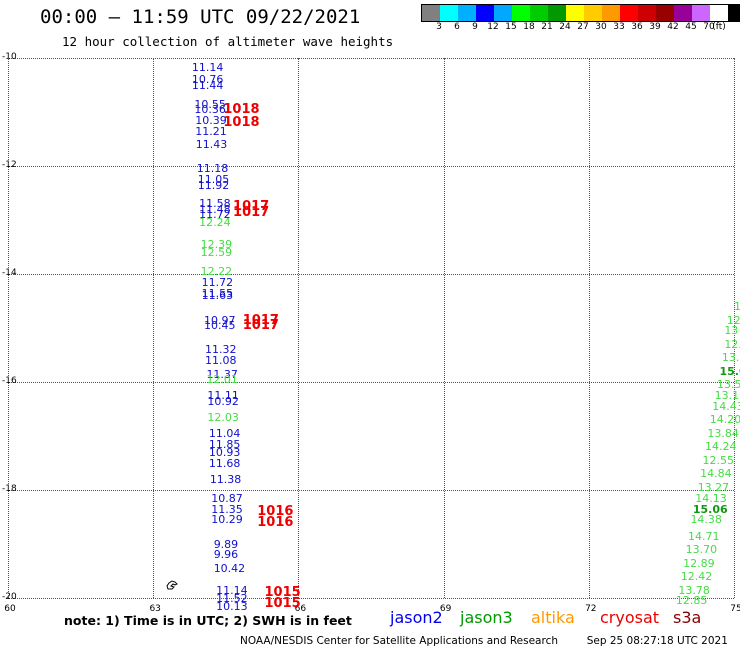  What do you see at coordinates (9, 57) in the screenshot?
I see `latitude-label: -10` at bounding box center [9, 57].